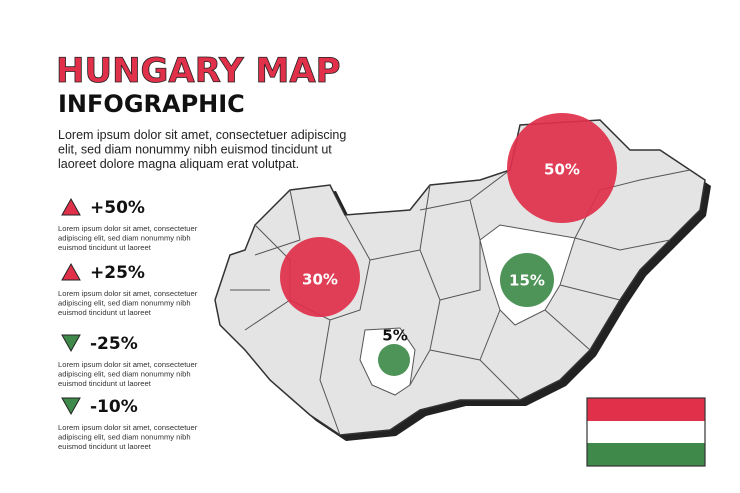 The height and width of the screenshot is (493, 740). I want to click on flag-red, so click(646, 409).